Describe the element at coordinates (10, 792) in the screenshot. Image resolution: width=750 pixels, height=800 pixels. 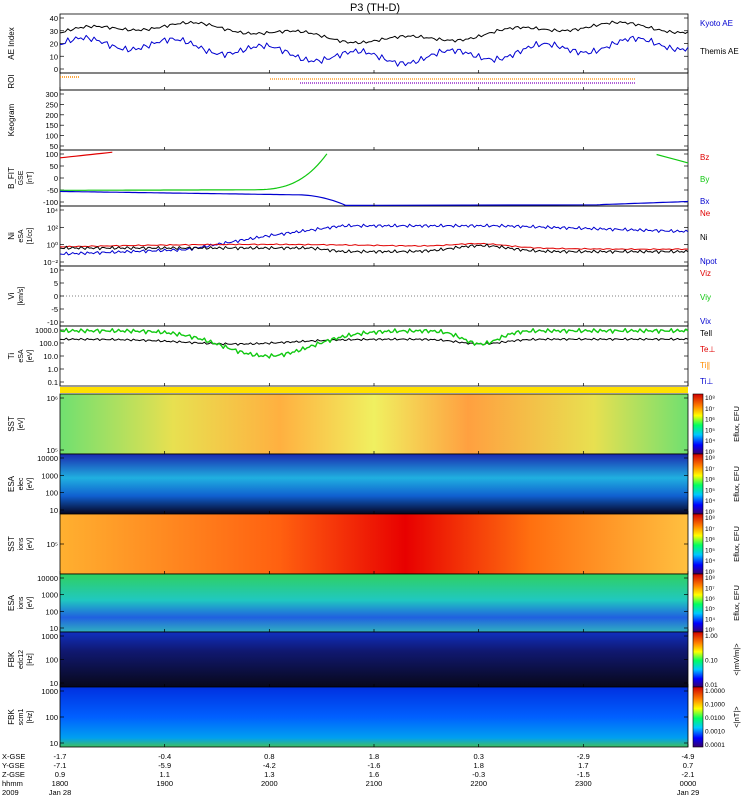
I see `year-label: 2009` at that location.